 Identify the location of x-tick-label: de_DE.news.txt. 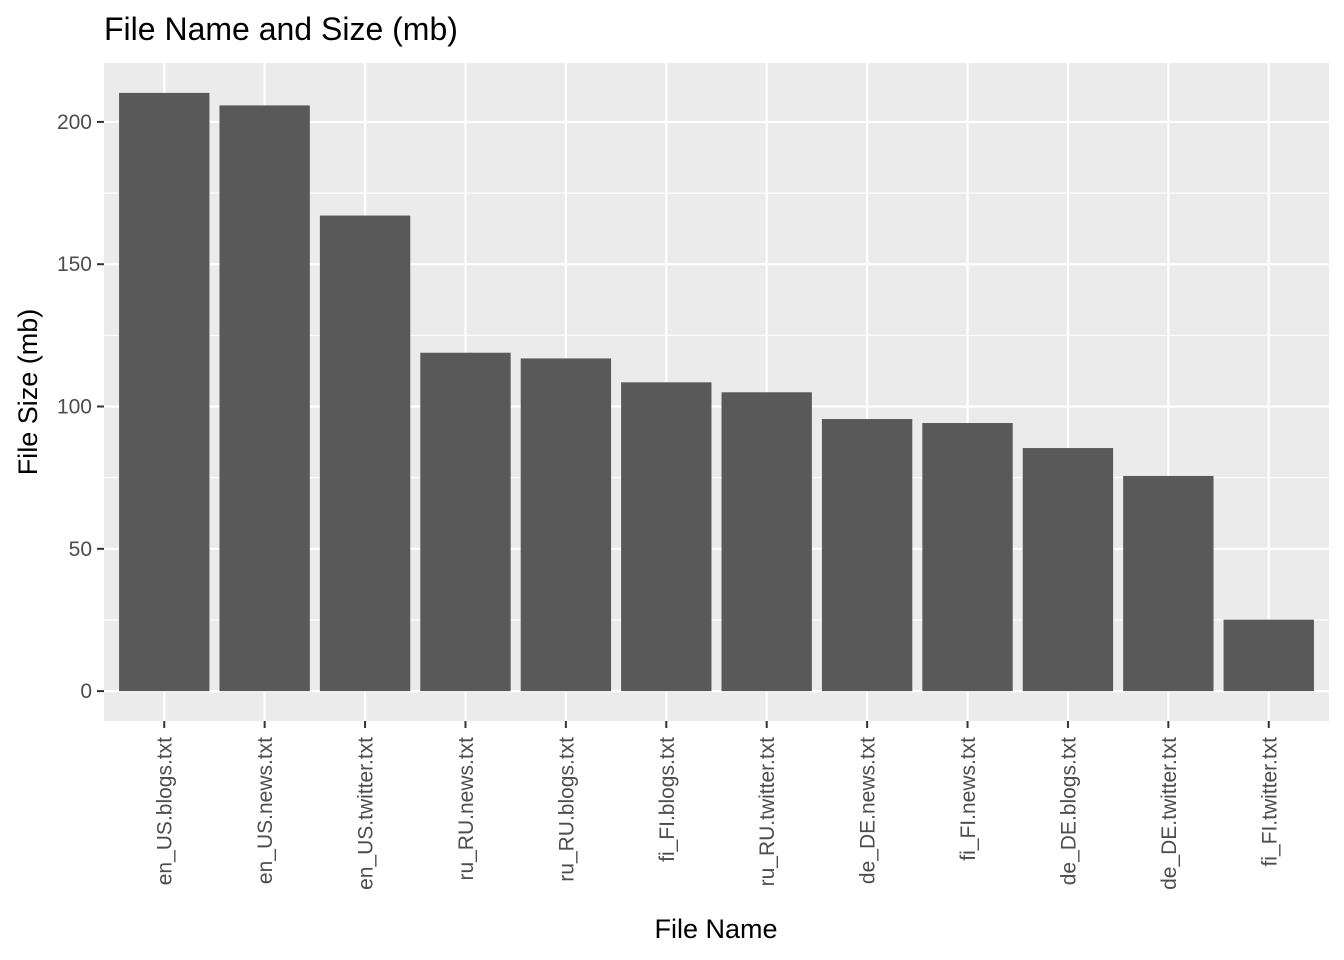
(868, 810).